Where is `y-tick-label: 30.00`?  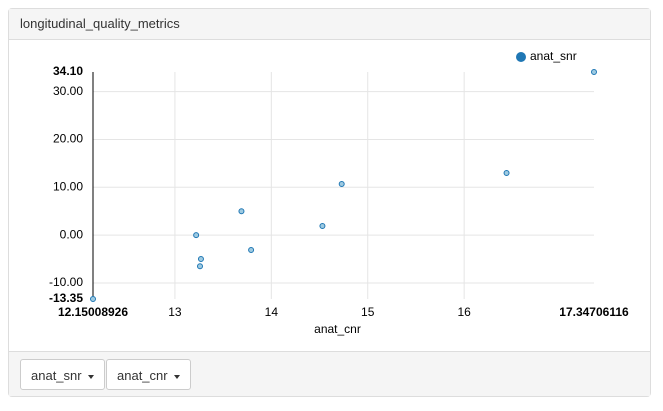 y-tick-label: 30.00 is located at coordinates (68, 91).